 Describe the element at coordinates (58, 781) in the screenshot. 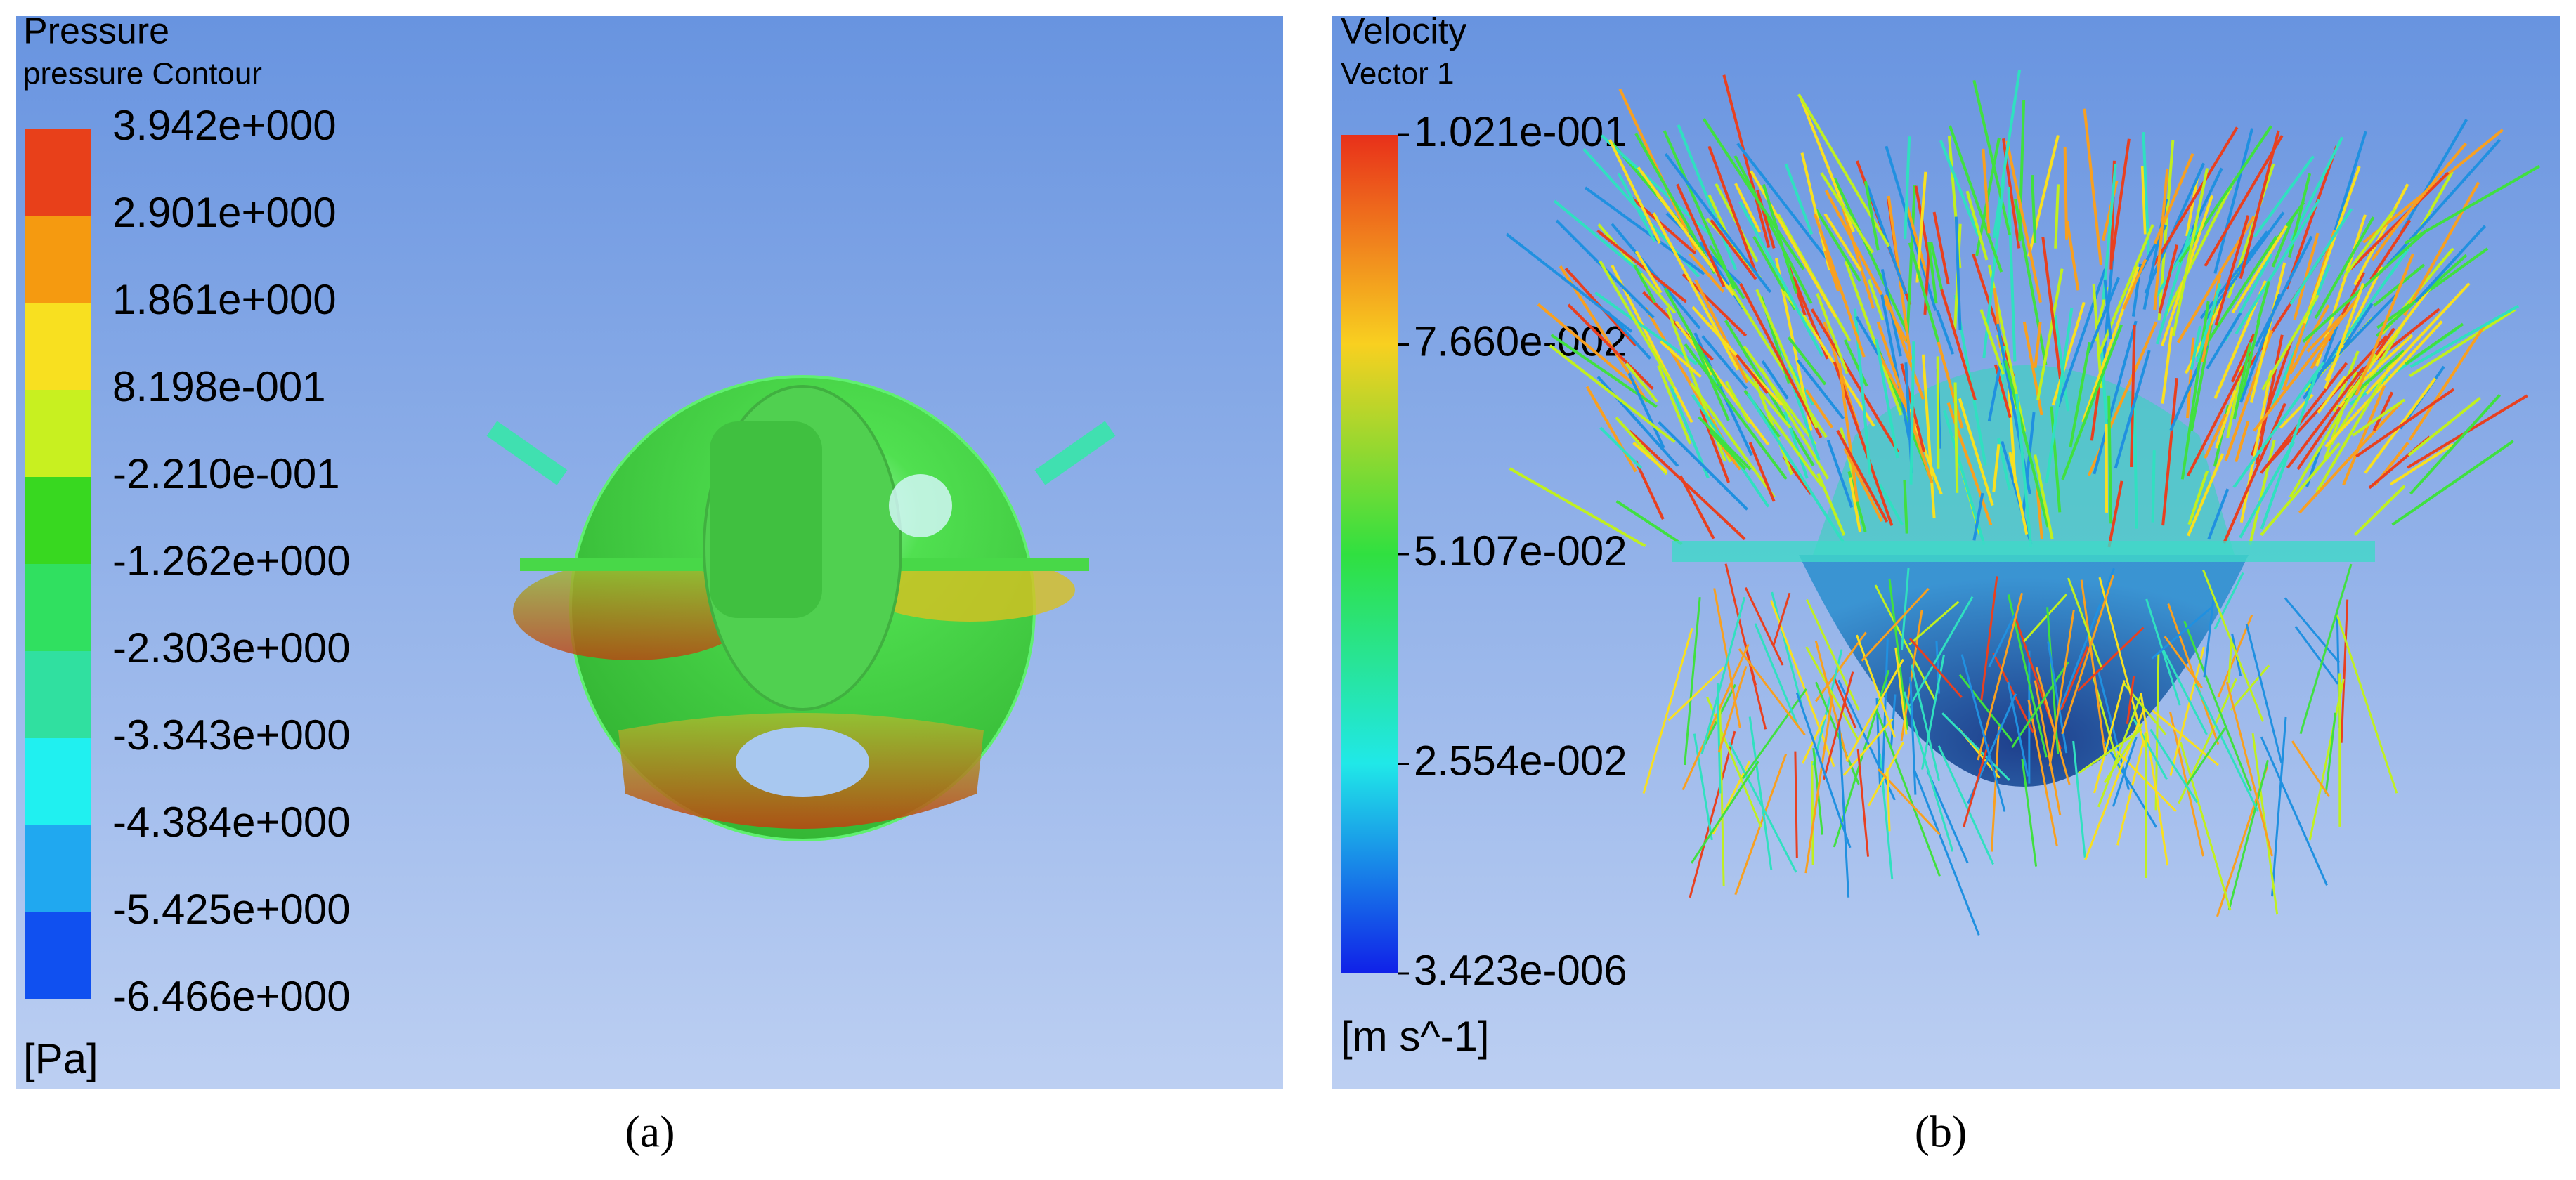

I see `color-band` at that location.